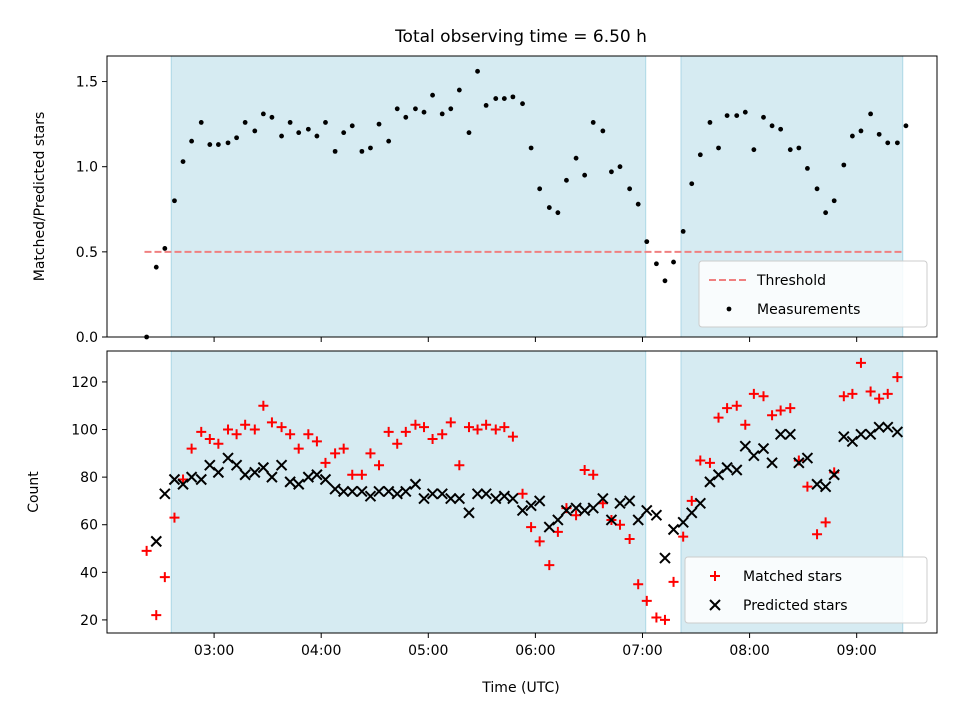 The height and width of the screenshot is (724, 960). What do you see at coordinates (808, 310) in the screenshot?
I see `legend-entry-label: Measurements` at bounding box center [808, 310].